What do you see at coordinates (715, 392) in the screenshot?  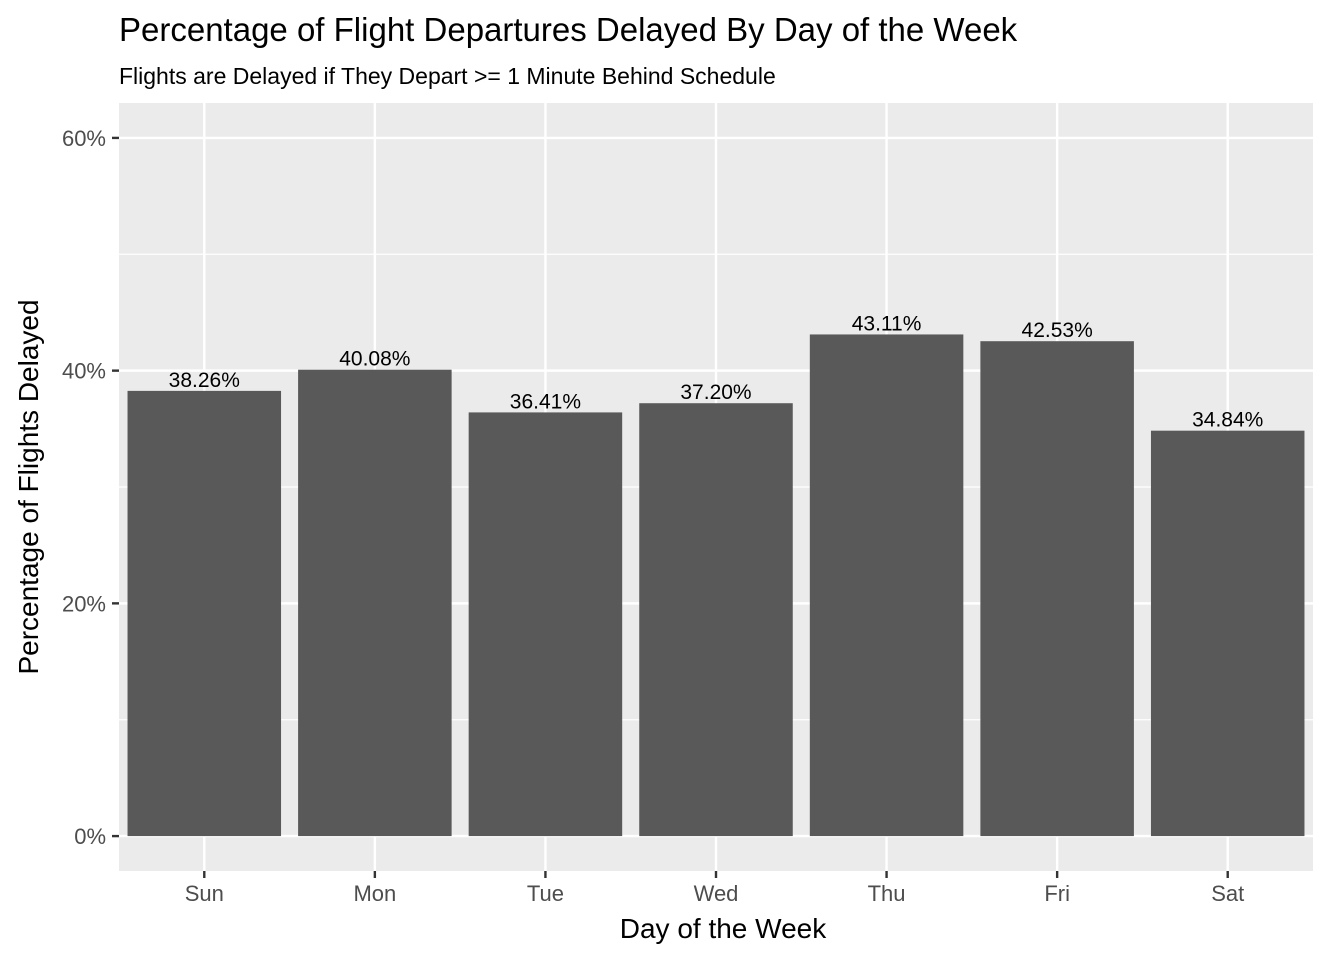 I see `data-label-wed: 37.20%` at bounding box center [715, 392].